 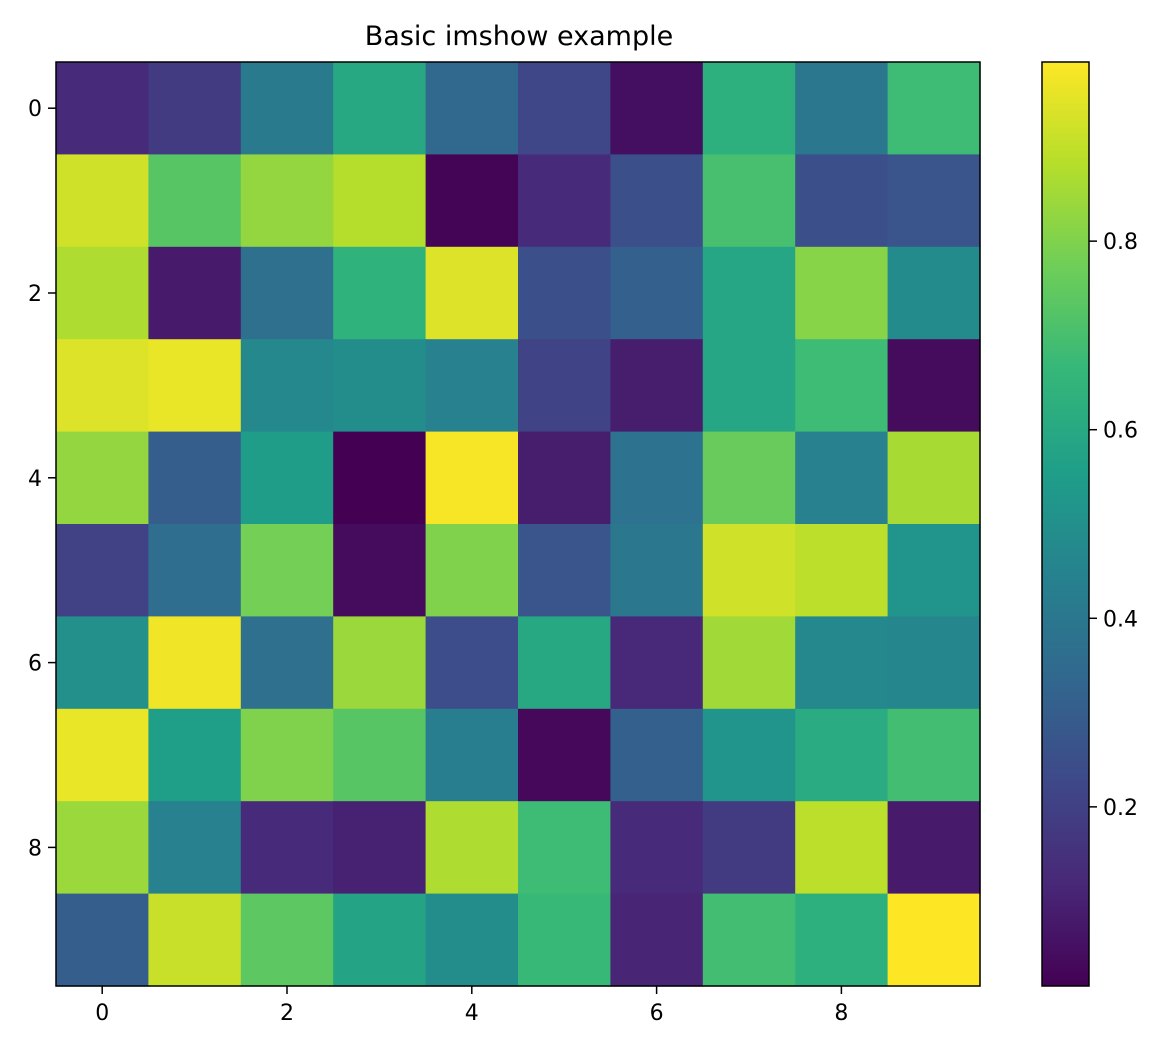 I want to click on colorbar-tick-label: 0.6, so click(x=1120, y=431).